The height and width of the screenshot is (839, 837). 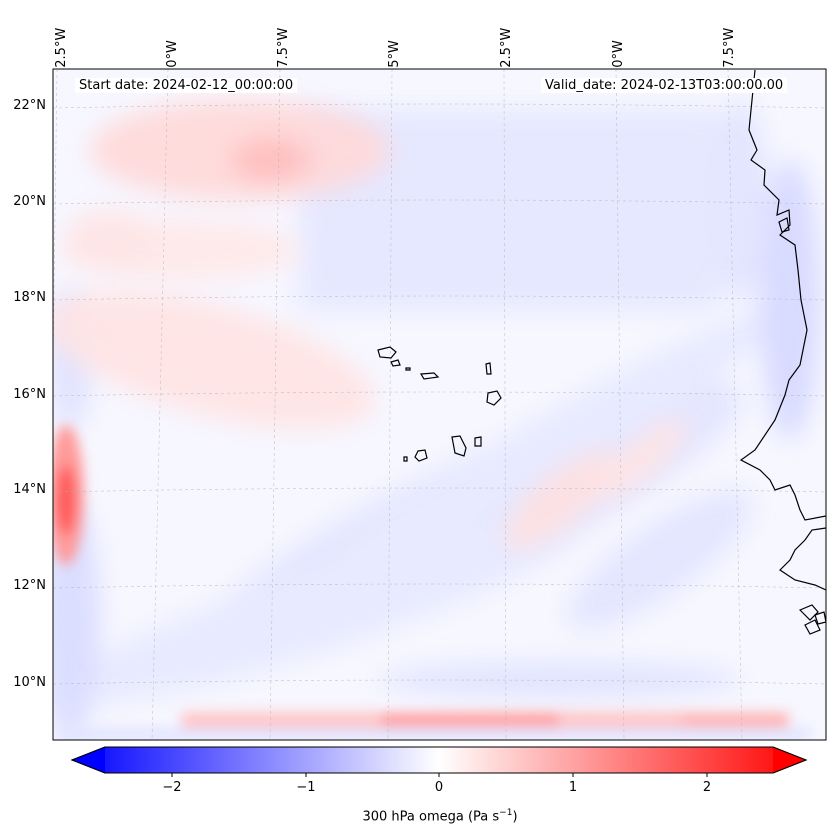 I want to click on lat-label-12n: 12°N, so click(x=29, y=585).